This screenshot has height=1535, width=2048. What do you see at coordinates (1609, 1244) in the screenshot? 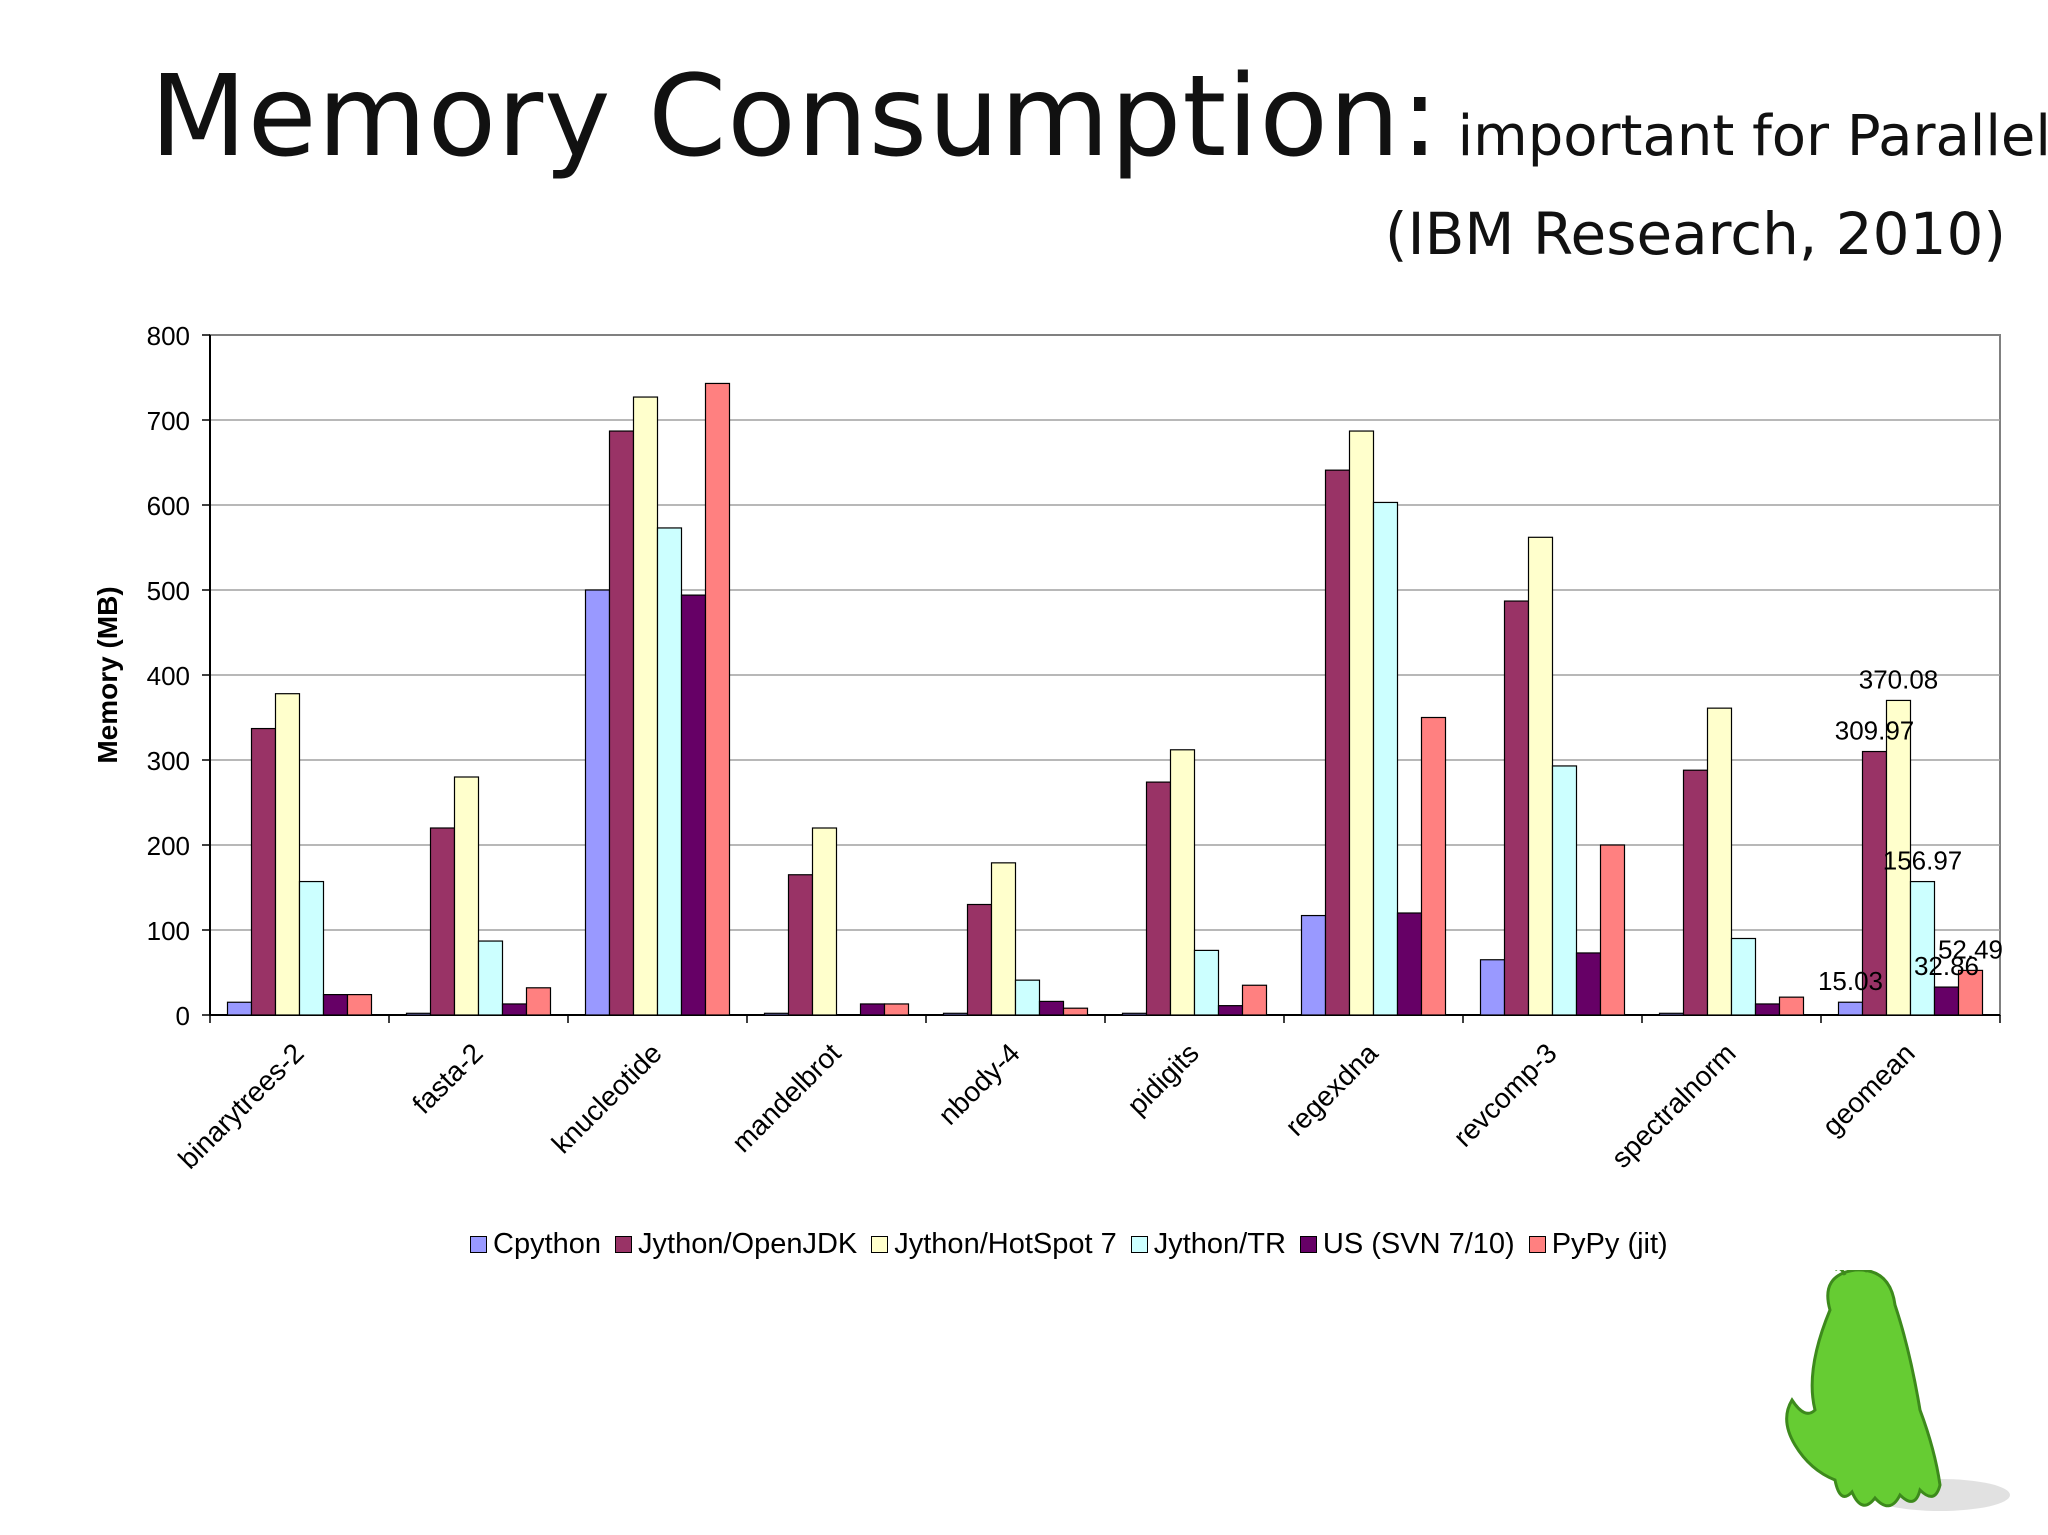
I see `legend-label: PyPy (jit)` at bounding box center [1609, 1244].